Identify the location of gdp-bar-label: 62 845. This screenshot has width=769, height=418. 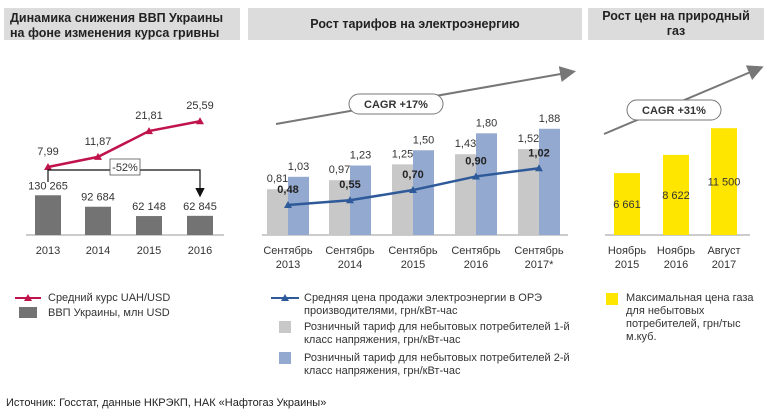
(200, 207).